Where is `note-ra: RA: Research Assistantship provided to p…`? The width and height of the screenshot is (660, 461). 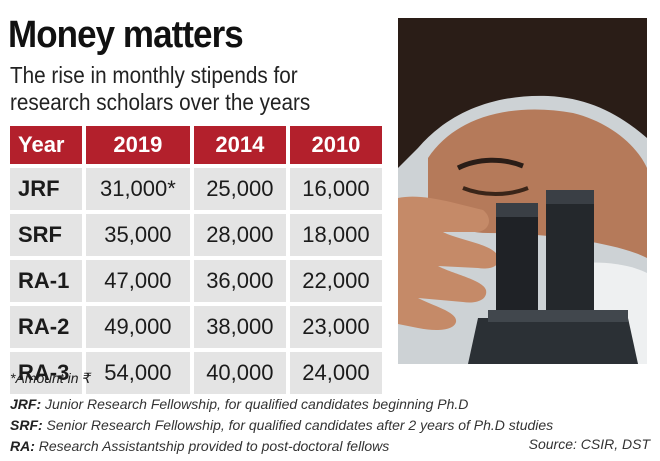 note-ra: RA: Research Assistantship provided to p… is located at coordinates (200, 446).